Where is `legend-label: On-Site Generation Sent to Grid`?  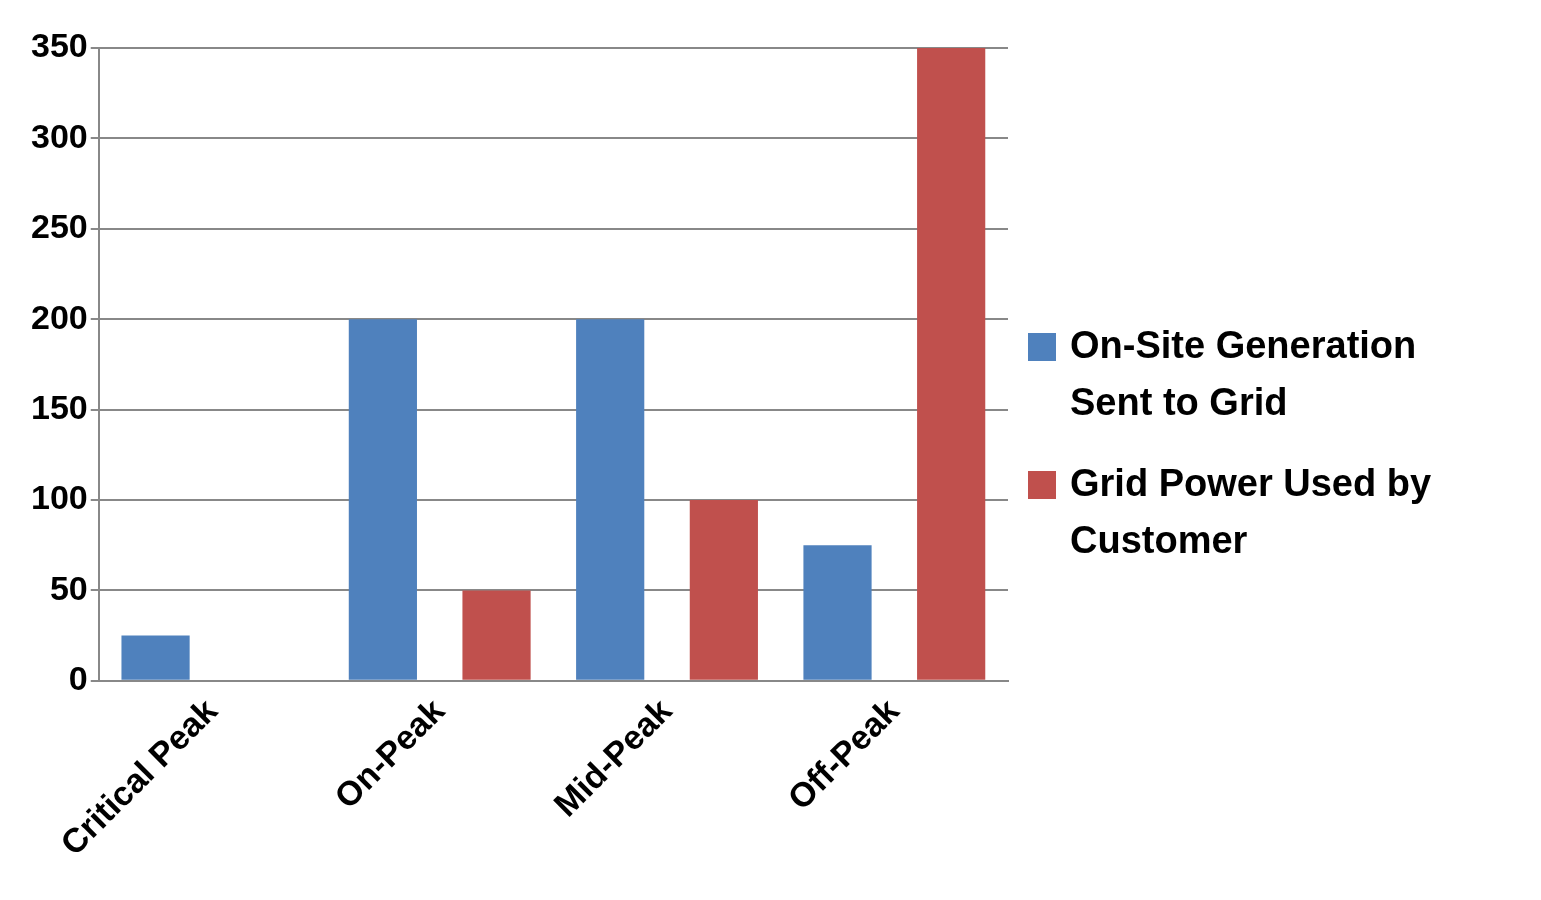
legend-label: On-Site Generation Sent to Grid is located at coordinates (1244, 374).